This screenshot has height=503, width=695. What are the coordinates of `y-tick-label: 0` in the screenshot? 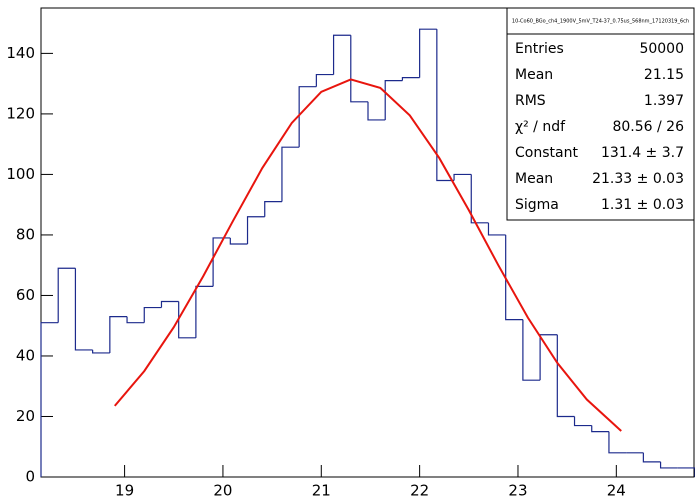 It's located at (30, 477).